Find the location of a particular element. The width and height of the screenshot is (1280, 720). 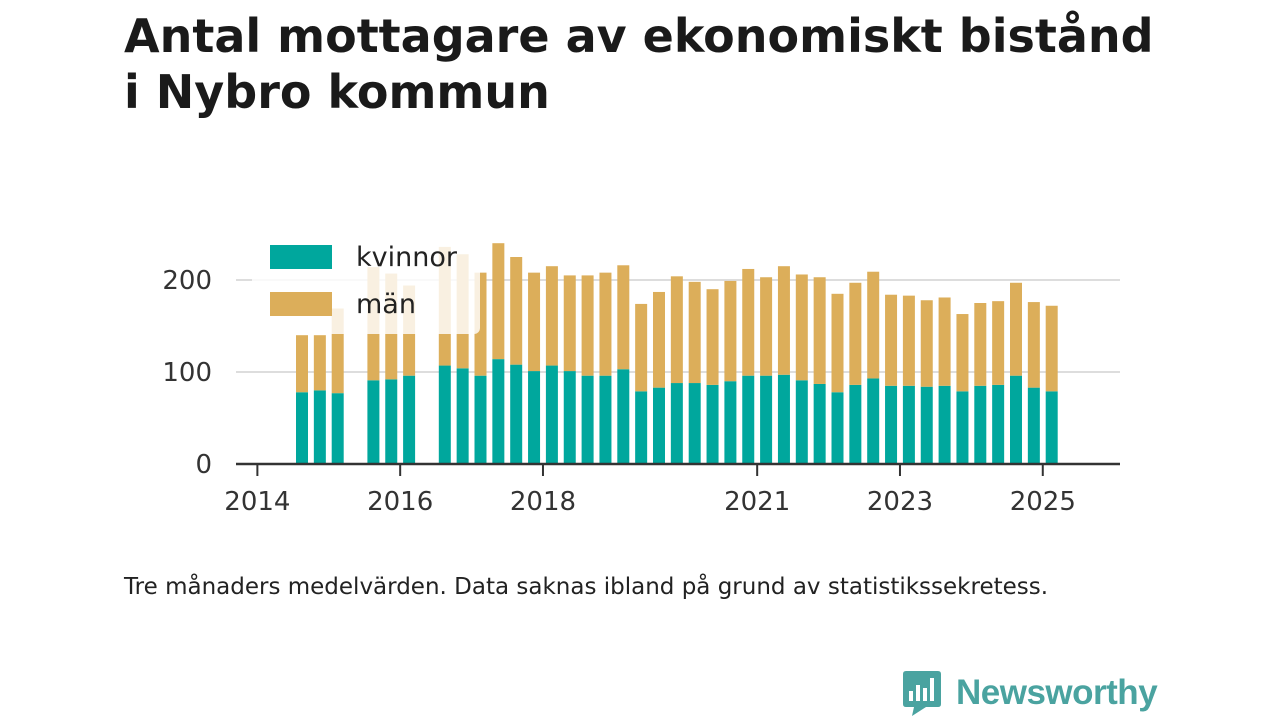

legend-label-man: män is located at coordinates (386, 304).